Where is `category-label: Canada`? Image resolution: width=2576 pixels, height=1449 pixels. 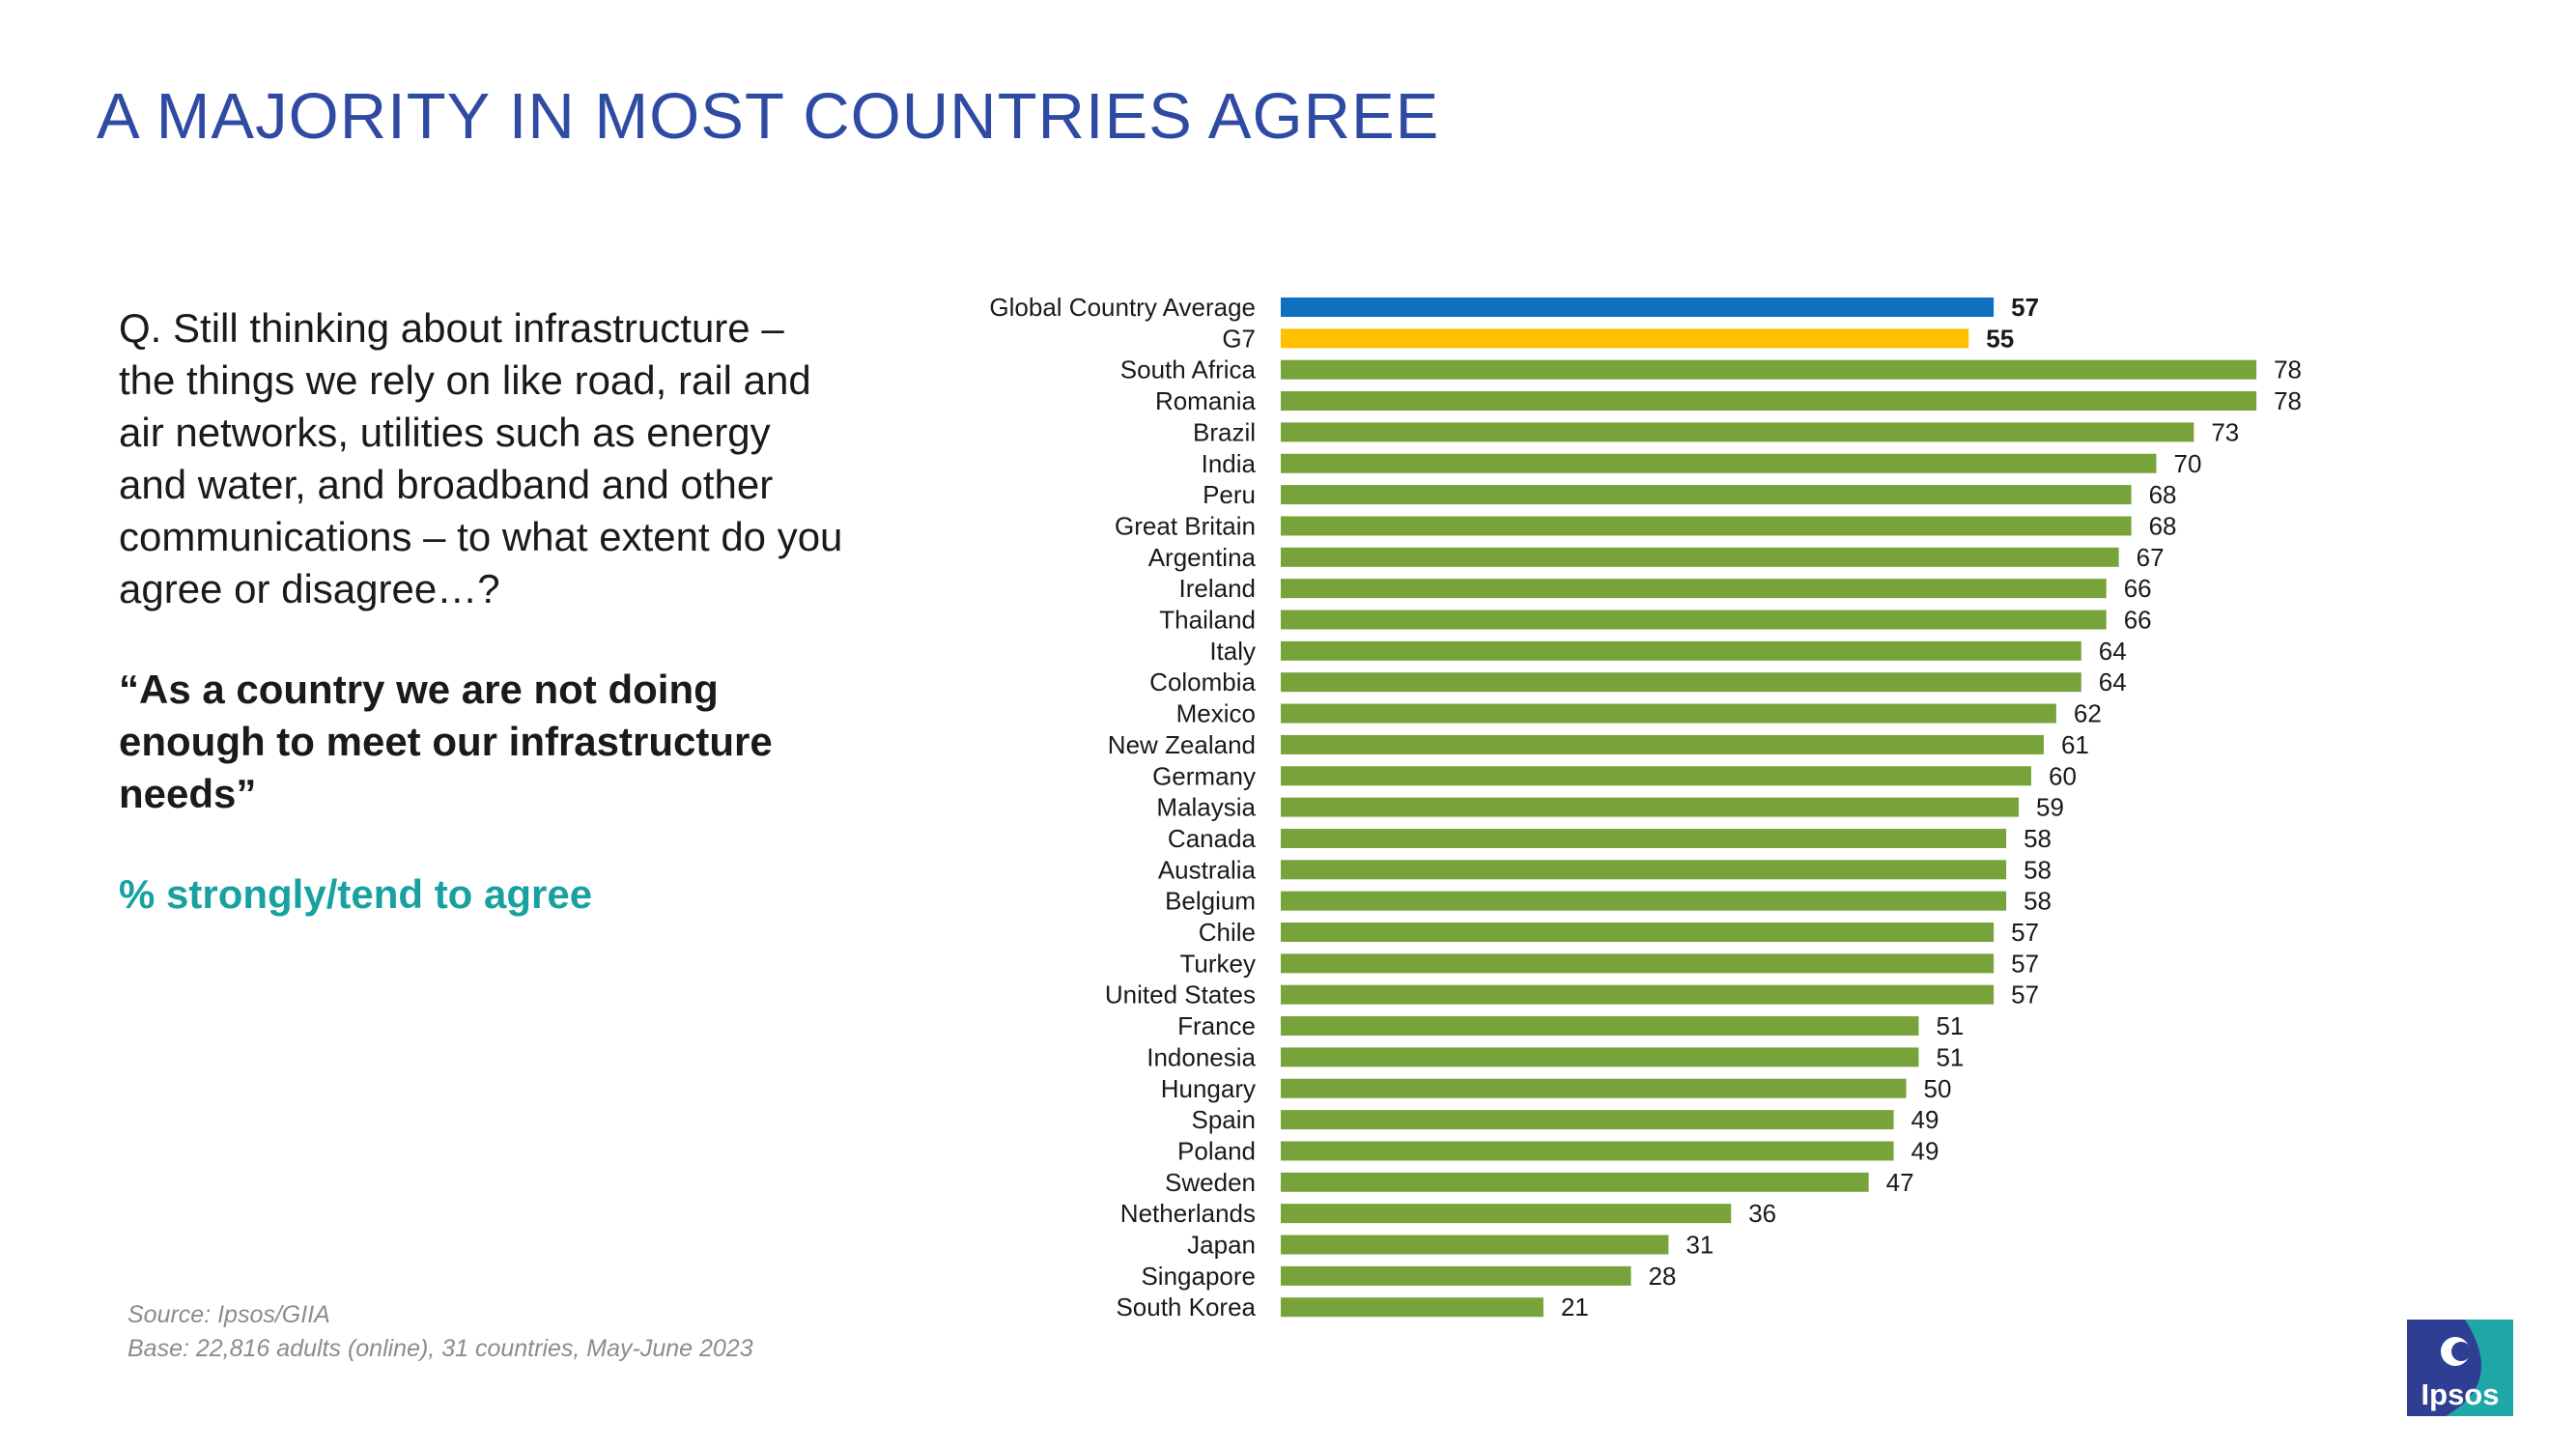 category-label: Canada is located at coordinates (1212, 838).